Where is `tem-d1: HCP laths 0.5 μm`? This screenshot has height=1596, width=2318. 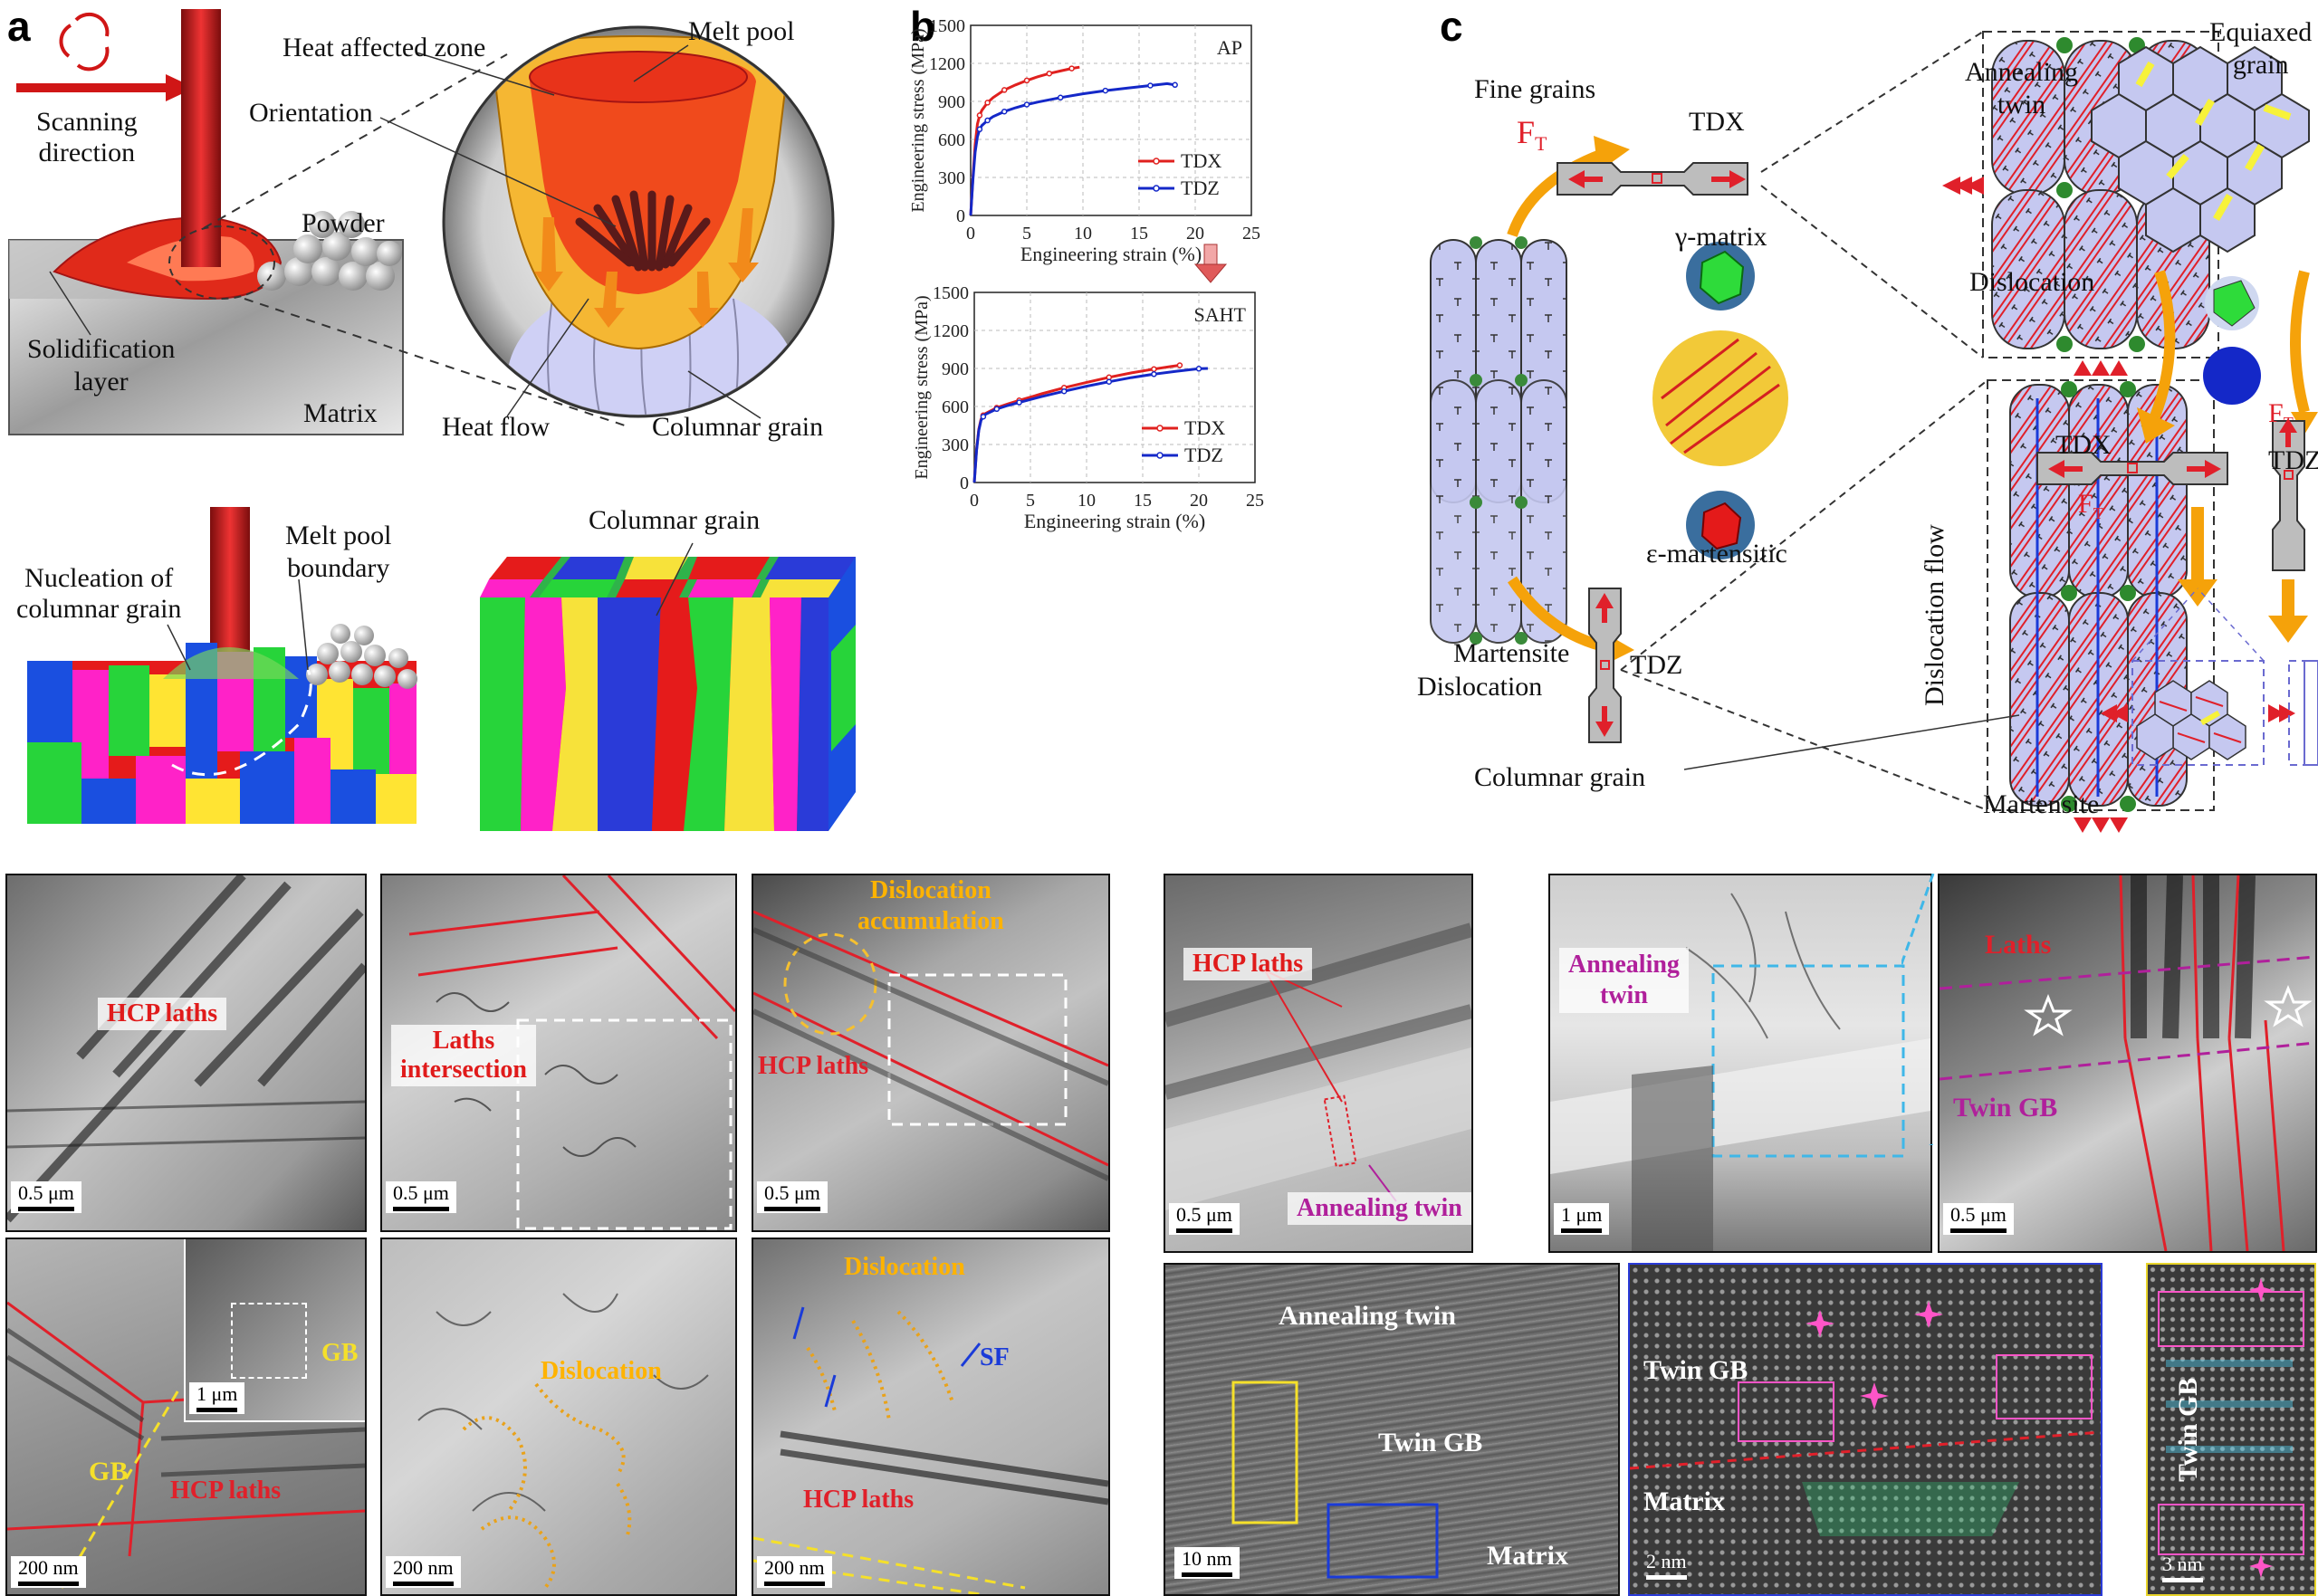 tem-d1: HCP laths 0.5 μm is located at coordinates (186, 1053).